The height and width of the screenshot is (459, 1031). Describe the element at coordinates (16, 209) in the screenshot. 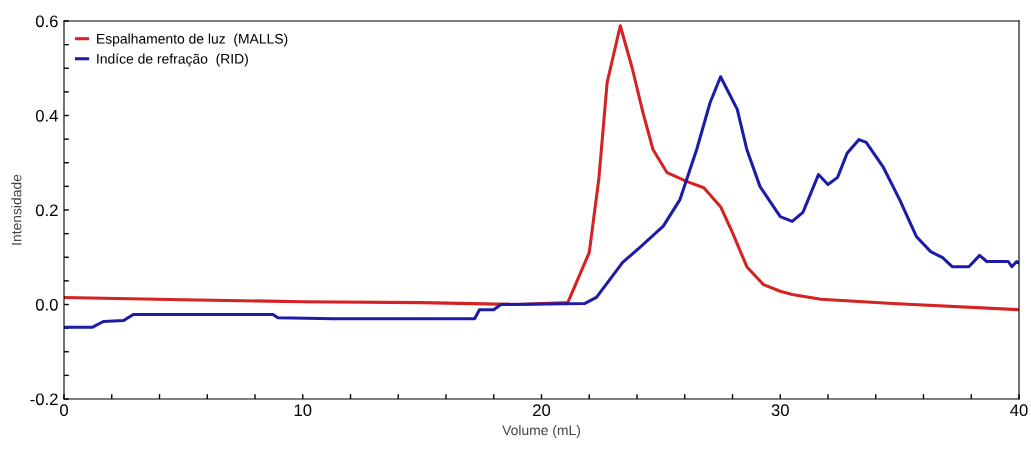

I see `y-axis-title: Intensidade` at that location.